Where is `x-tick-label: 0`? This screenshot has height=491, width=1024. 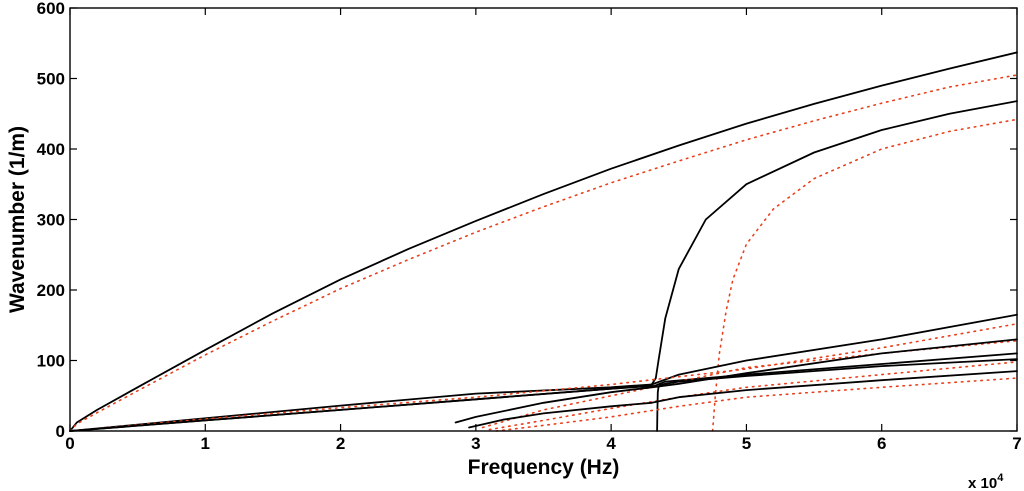 x-tick-label: 0 is located at coordinates (69, 443).